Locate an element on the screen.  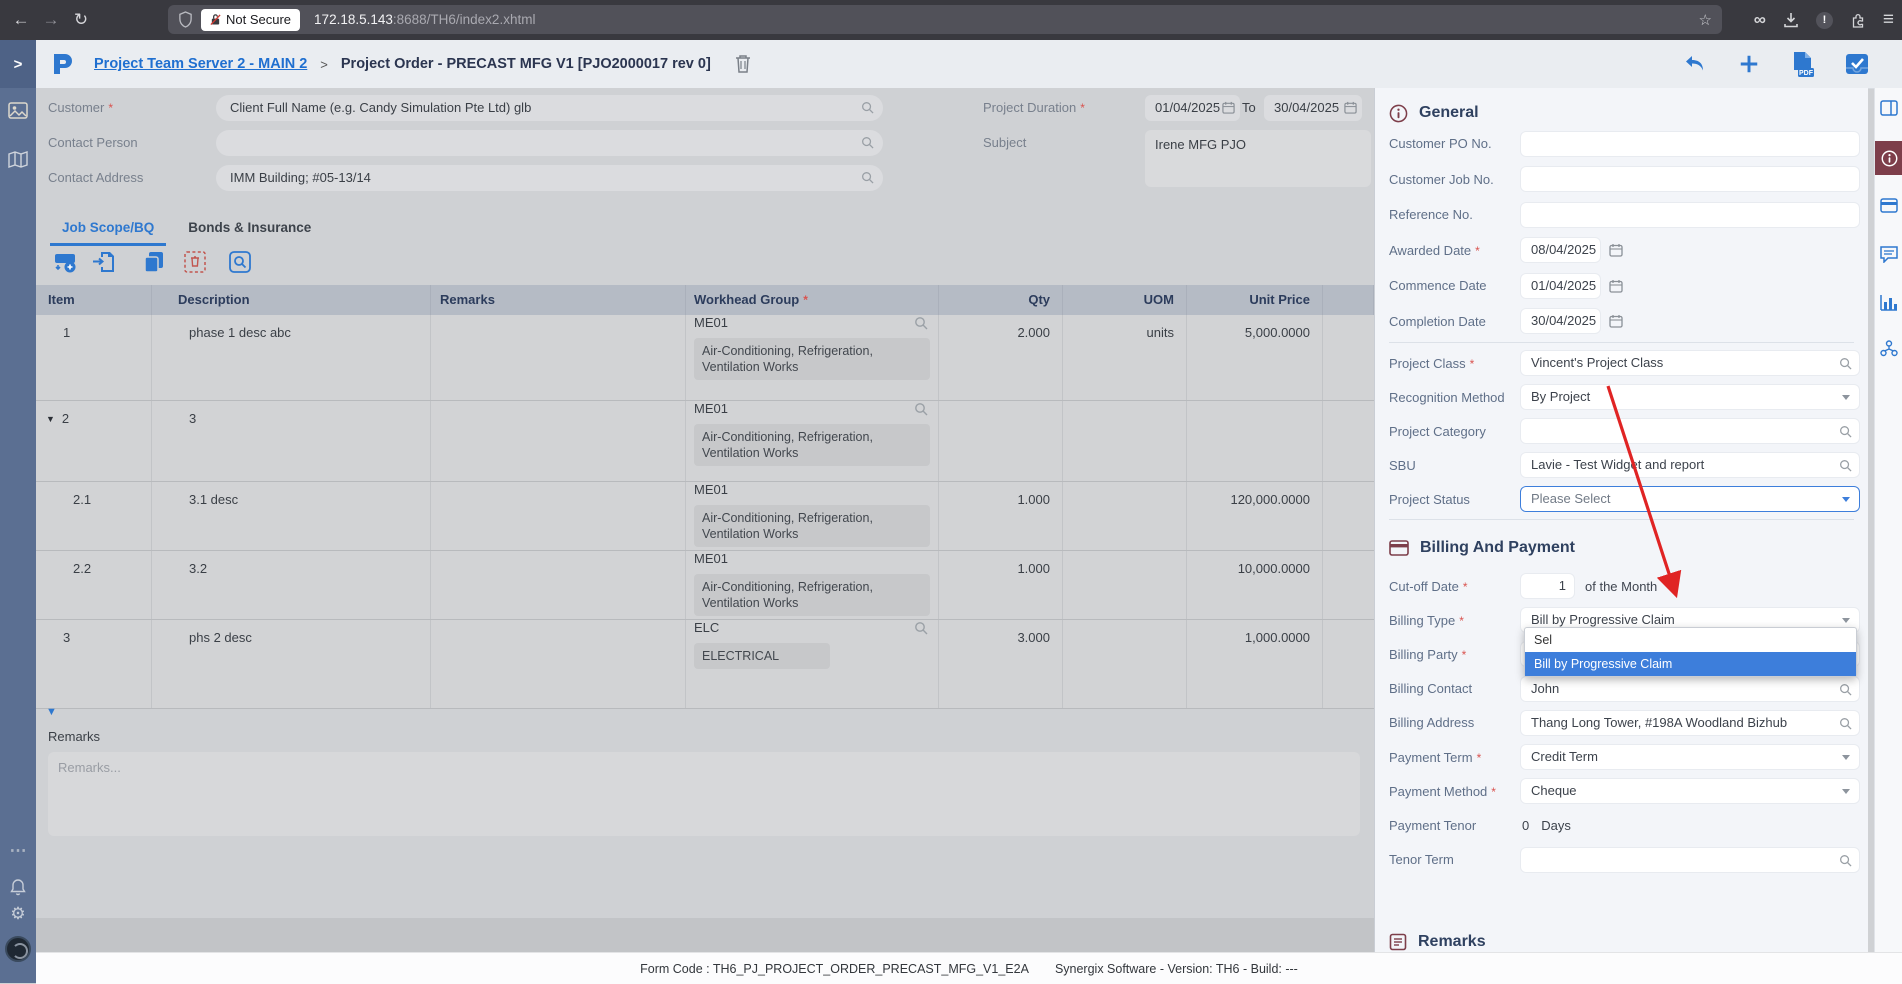
duration-to-input: 30/04/2025 is located at coordinates (1313, 108).